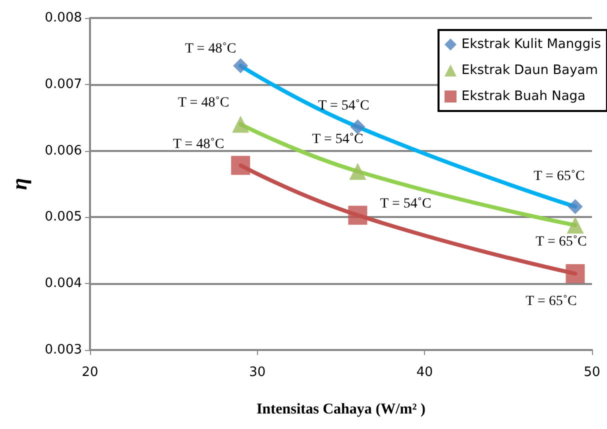 This screenshot has width=607, height=429. Describe the element at coordinates (257, 372) in the screenshot. I see `x-tick-label: 30` at that location.